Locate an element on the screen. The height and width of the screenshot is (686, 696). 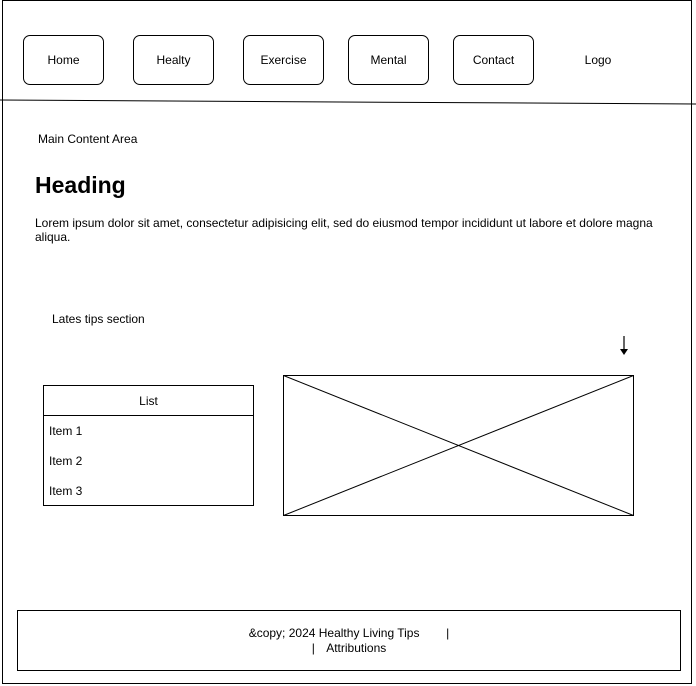
nav-exercise-label: Exercise is located at coordinates (283, 60).